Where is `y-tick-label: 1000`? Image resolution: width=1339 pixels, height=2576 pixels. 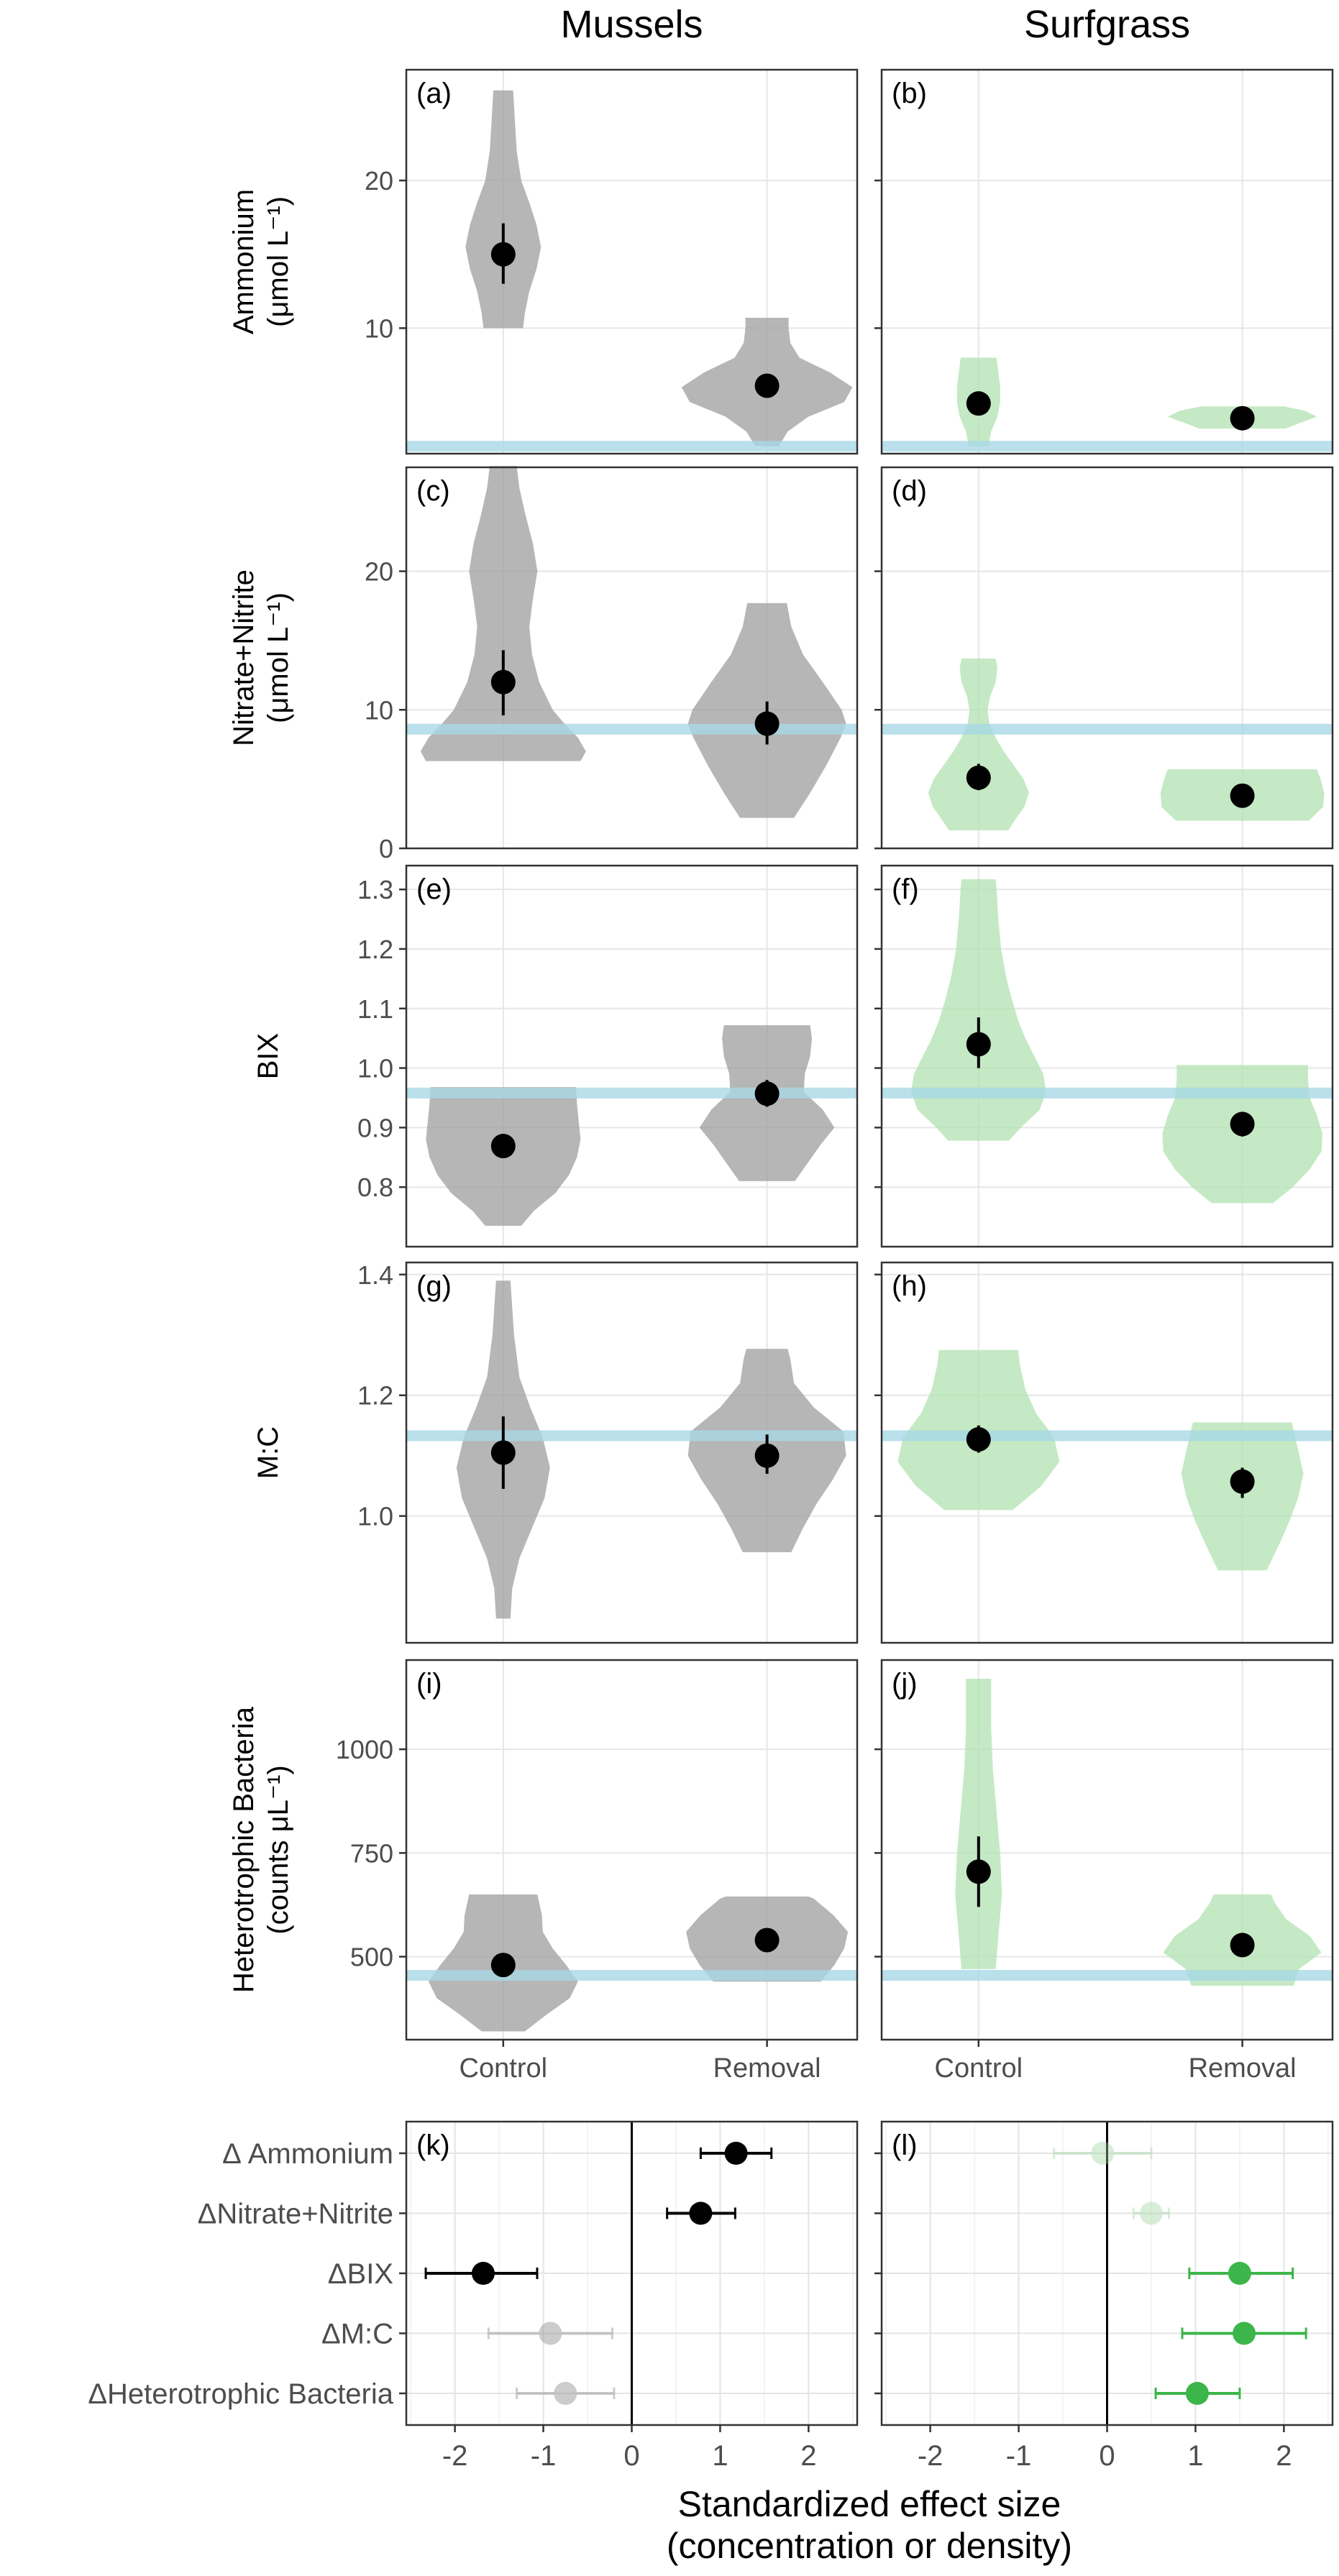 y-tick-label: 1000 is located at coordinates (364, 1750).